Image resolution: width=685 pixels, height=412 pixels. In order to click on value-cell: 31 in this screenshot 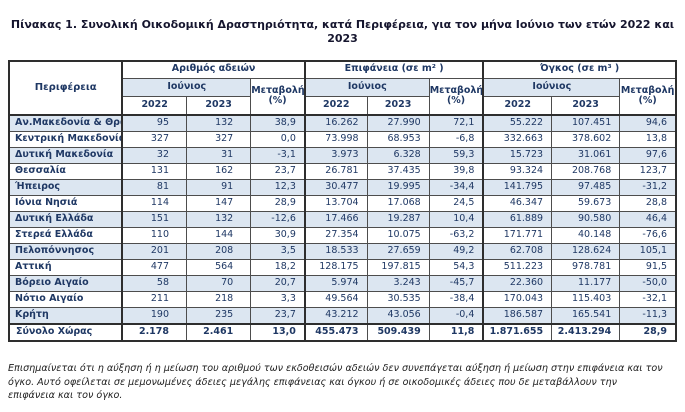, I will do `click(219, 155)`.